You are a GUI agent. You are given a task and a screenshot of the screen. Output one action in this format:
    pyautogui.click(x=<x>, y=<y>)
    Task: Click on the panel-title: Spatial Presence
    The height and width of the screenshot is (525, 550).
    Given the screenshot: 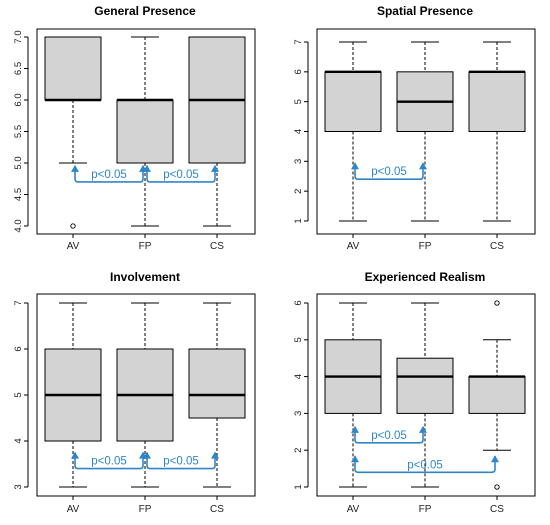 What is the action you would take?
    pyautogui.click(x=425, y=11)
    